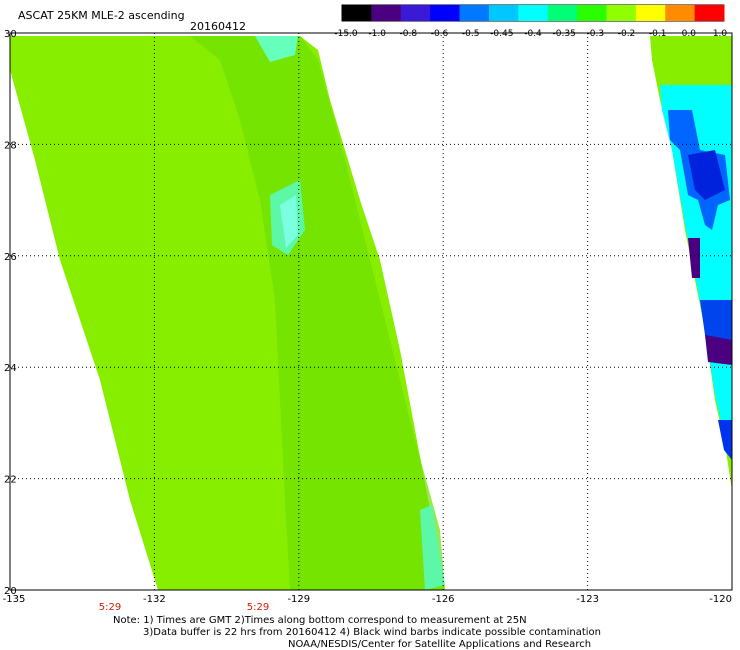 This screenshot has width=740, height=650. What do you see at coordinates (627, 34) in the screenshot?
I see `colorbar-label: -0.2` at bounding box center [627, 34].